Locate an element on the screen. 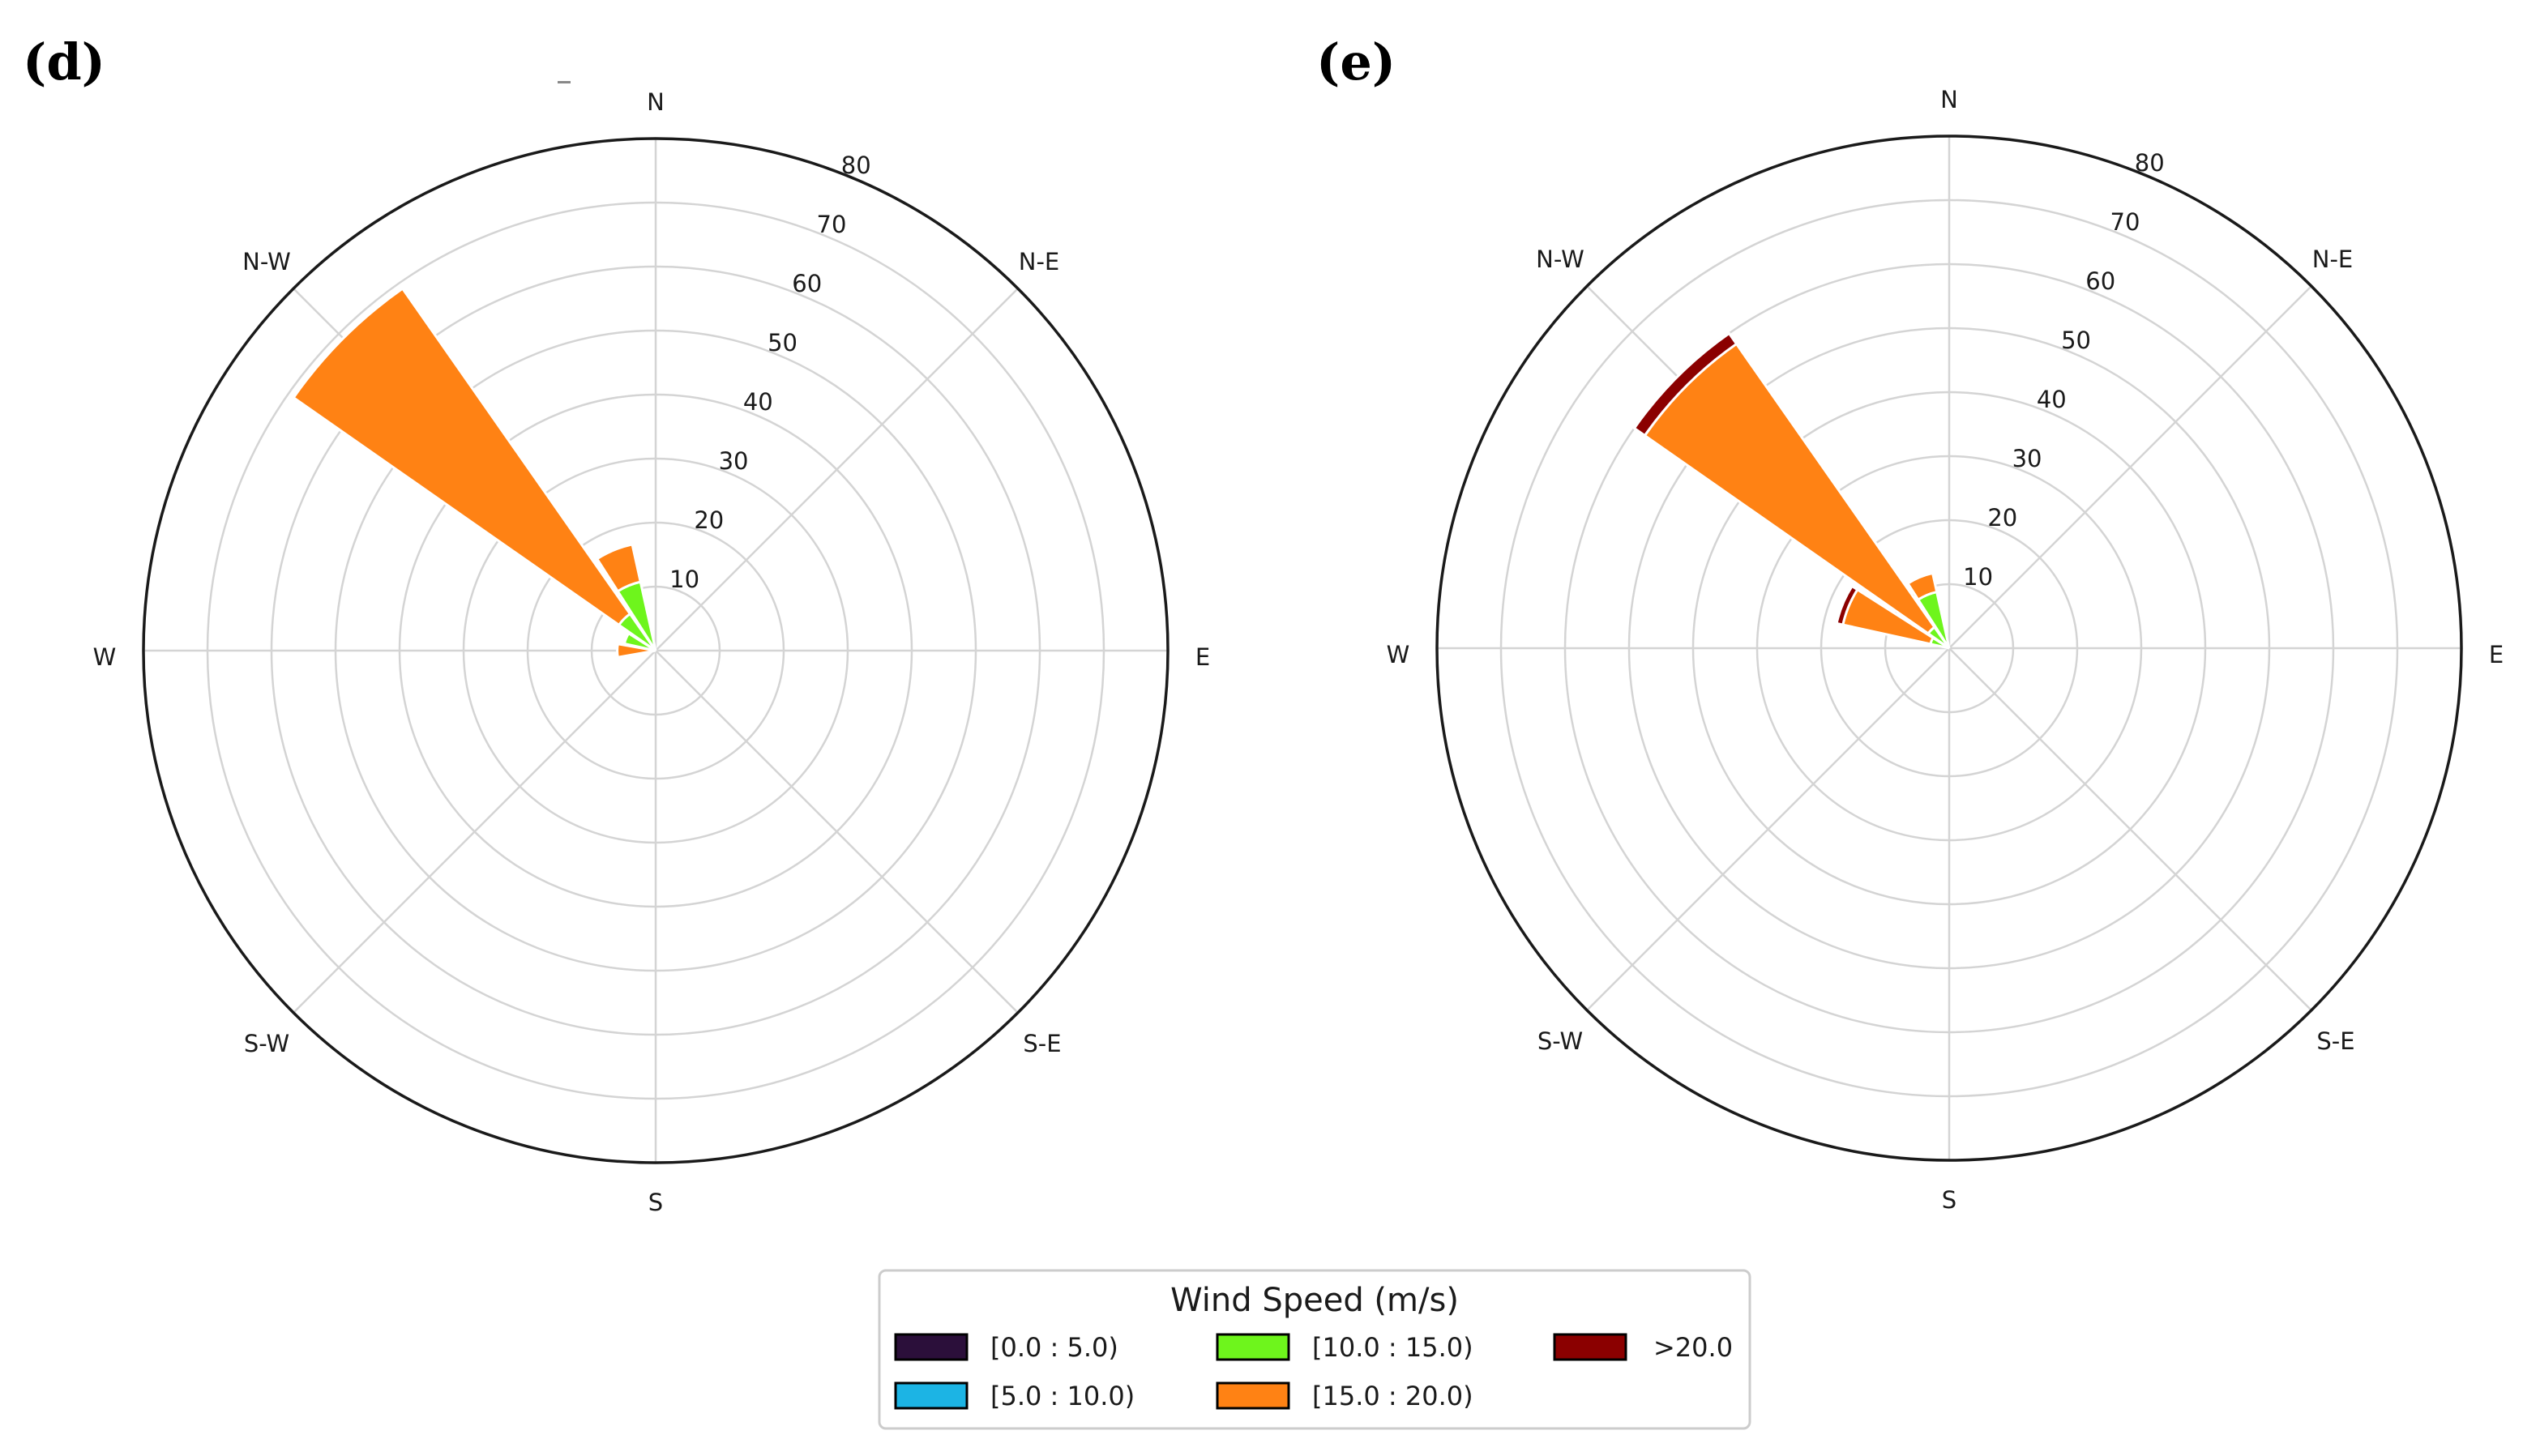  legend-box is located at coordinates (1314, 1350).